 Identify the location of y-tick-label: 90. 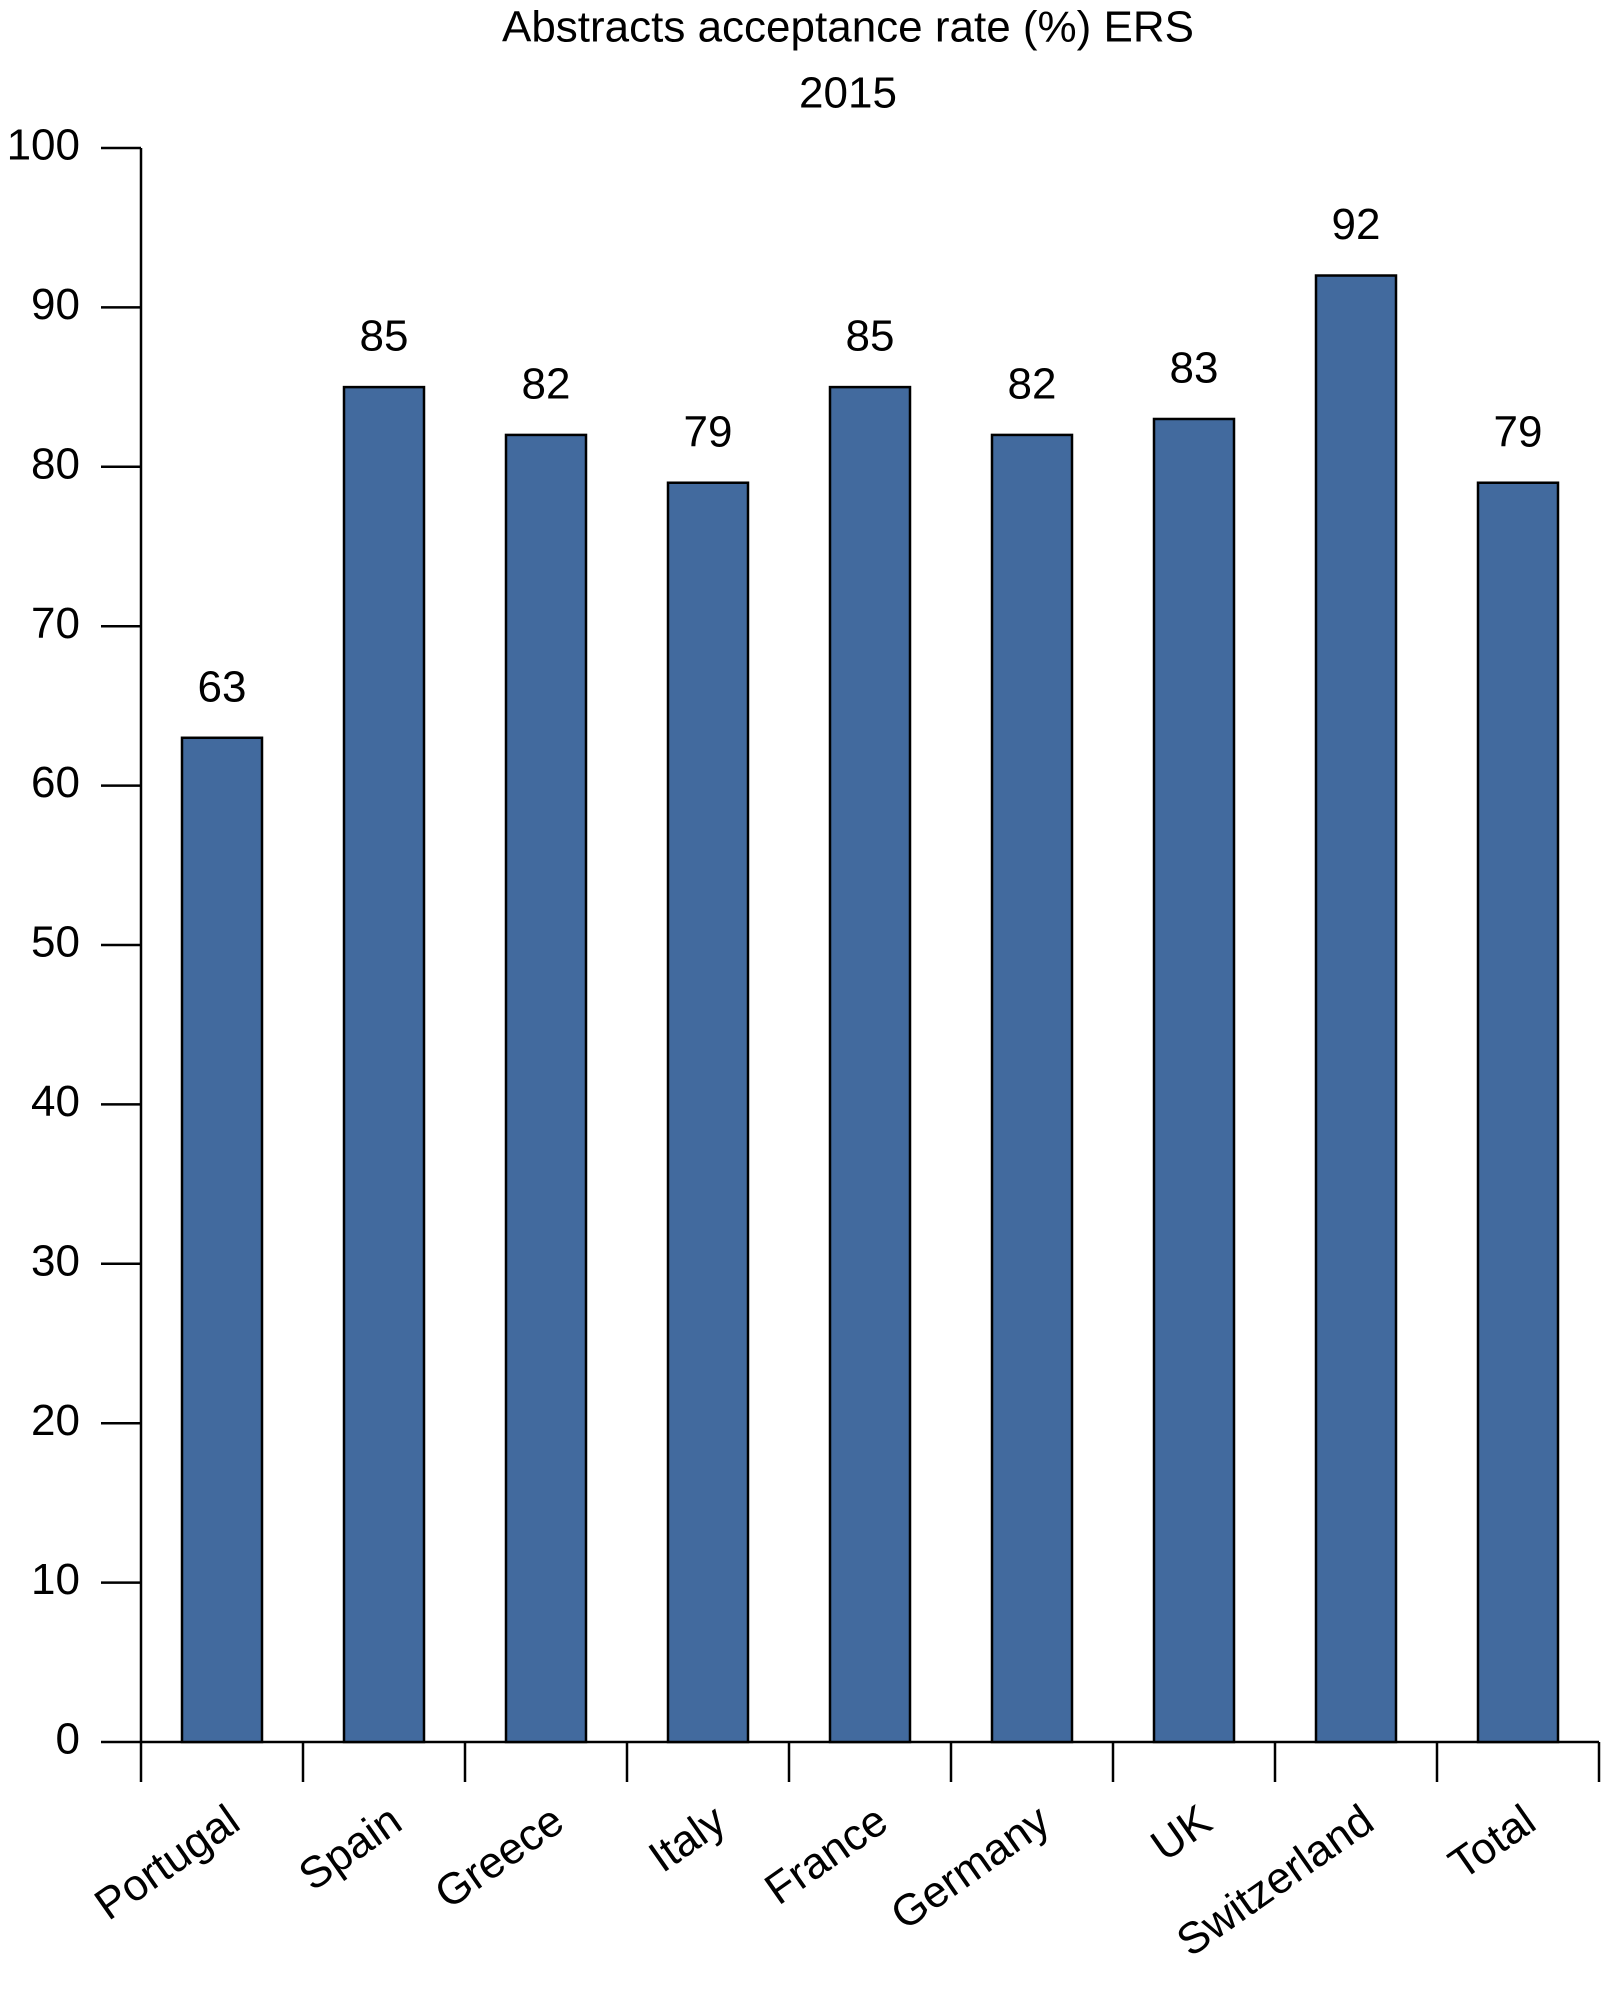
(55, 304).